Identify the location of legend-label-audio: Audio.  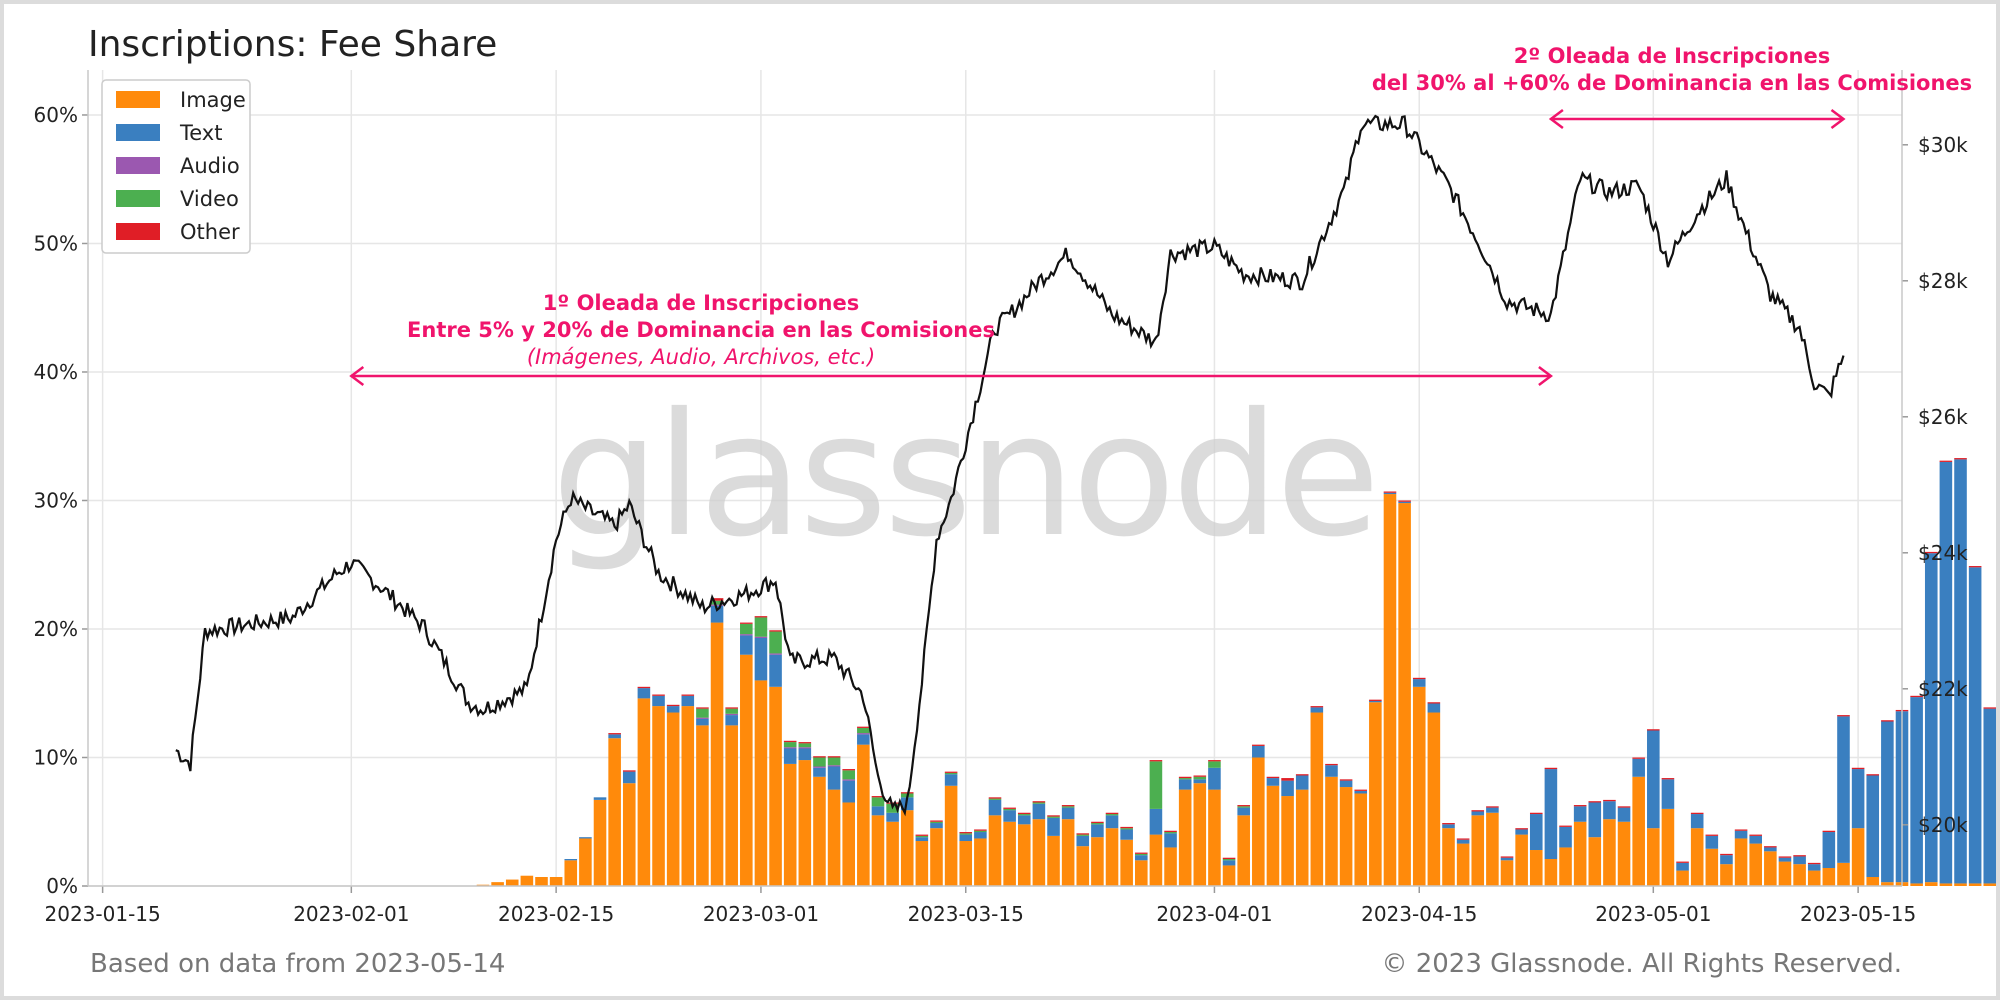
(210, 166).